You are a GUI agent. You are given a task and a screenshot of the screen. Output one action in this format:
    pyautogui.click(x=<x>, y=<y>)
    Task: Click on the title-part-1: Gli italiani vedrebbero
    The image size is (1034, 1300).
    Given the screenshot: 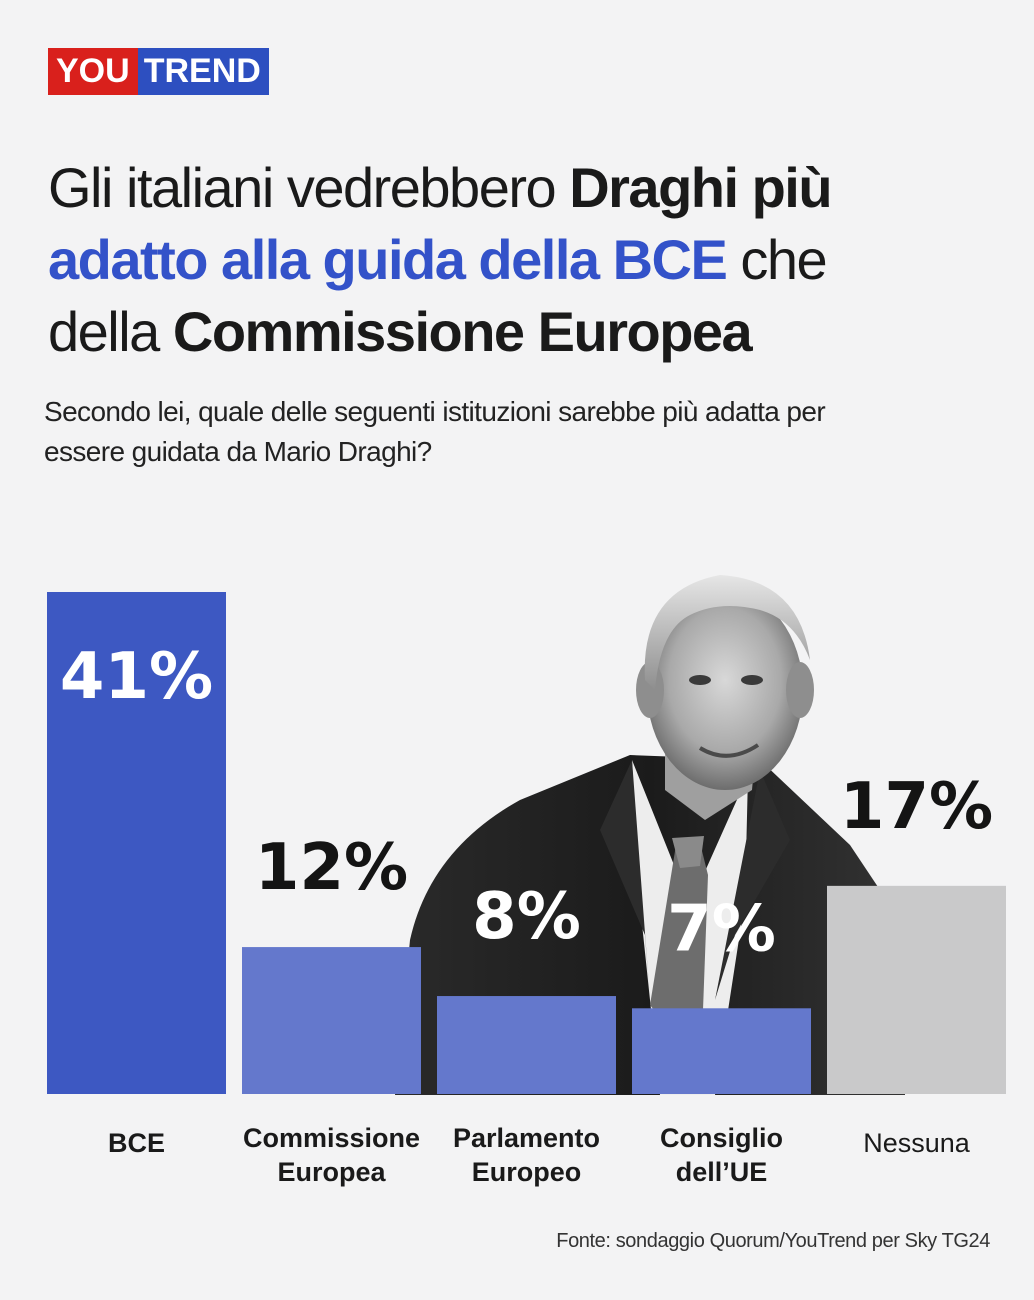 What is the action you would take?
    pyautogui.click(x=309, y=187)
    